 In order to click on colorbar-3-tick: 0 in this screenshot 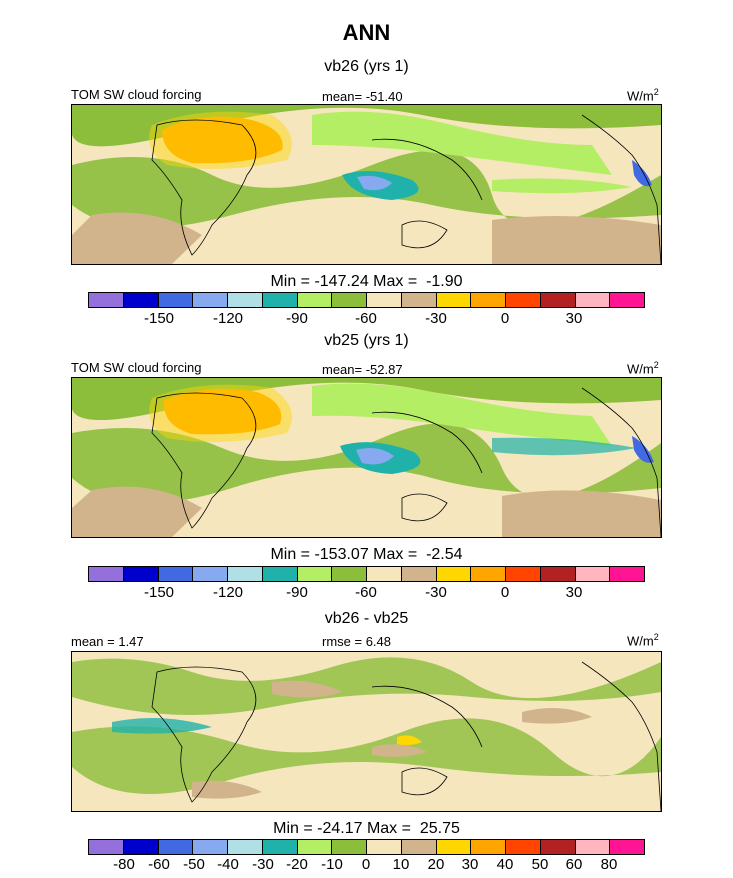, I will do `click(366, 864)`.